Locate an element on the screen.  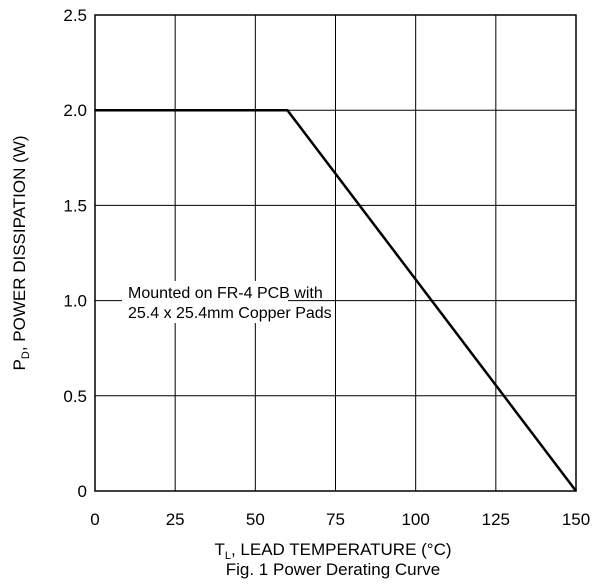
y-tick-label: 1.5 is located at coordinates (75, 205).